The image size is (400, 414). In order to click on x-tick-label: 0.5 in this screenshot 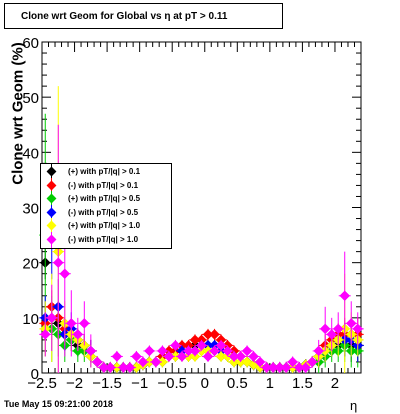, I will do `click(237, 383)`.